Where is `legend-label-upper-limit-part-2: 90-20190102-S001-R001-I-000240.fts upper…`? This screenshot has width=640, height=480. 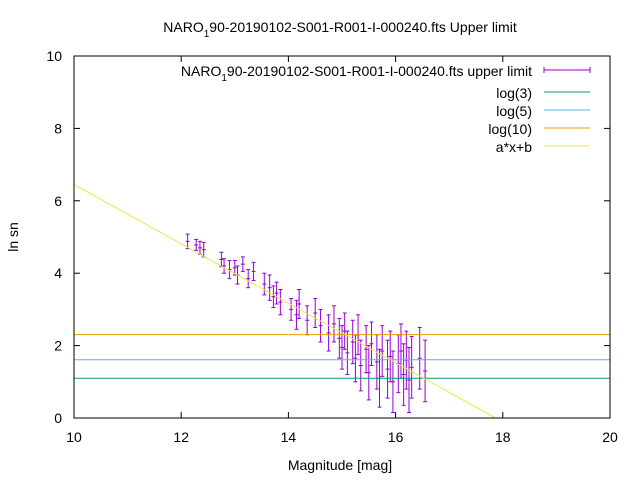 legend-label-upper-limit-part-2: 90-20190102-S001-R001-I-000240.fts upper… is located at coordinates (379, 71).